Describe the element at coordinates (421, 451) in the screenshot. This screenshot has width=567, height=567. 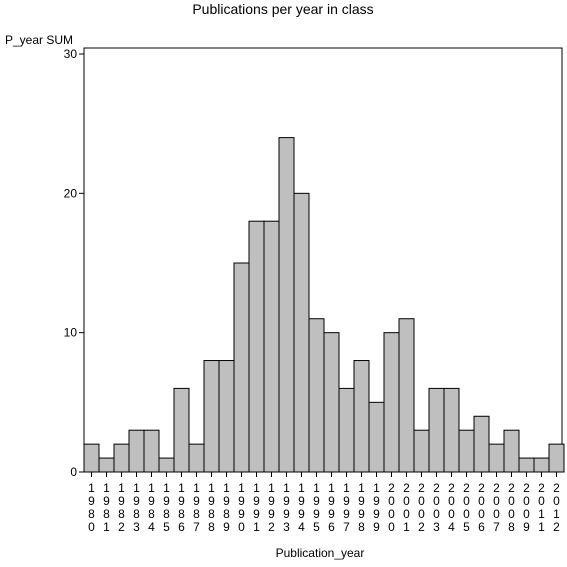
I see `bar-2002` at that location.